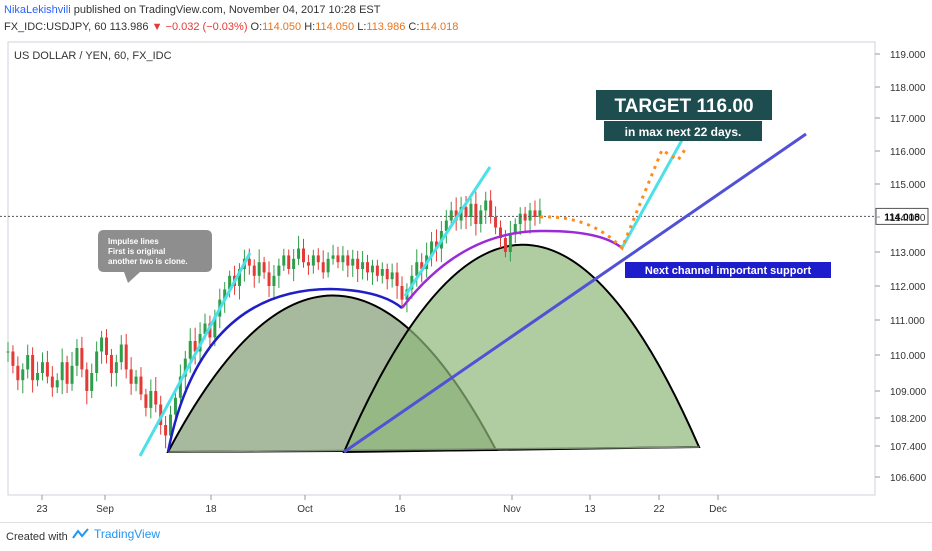  Describe the element at coordinates (908, 185) in the screenshot. I see `y-tick-label: 115.000` at that location.